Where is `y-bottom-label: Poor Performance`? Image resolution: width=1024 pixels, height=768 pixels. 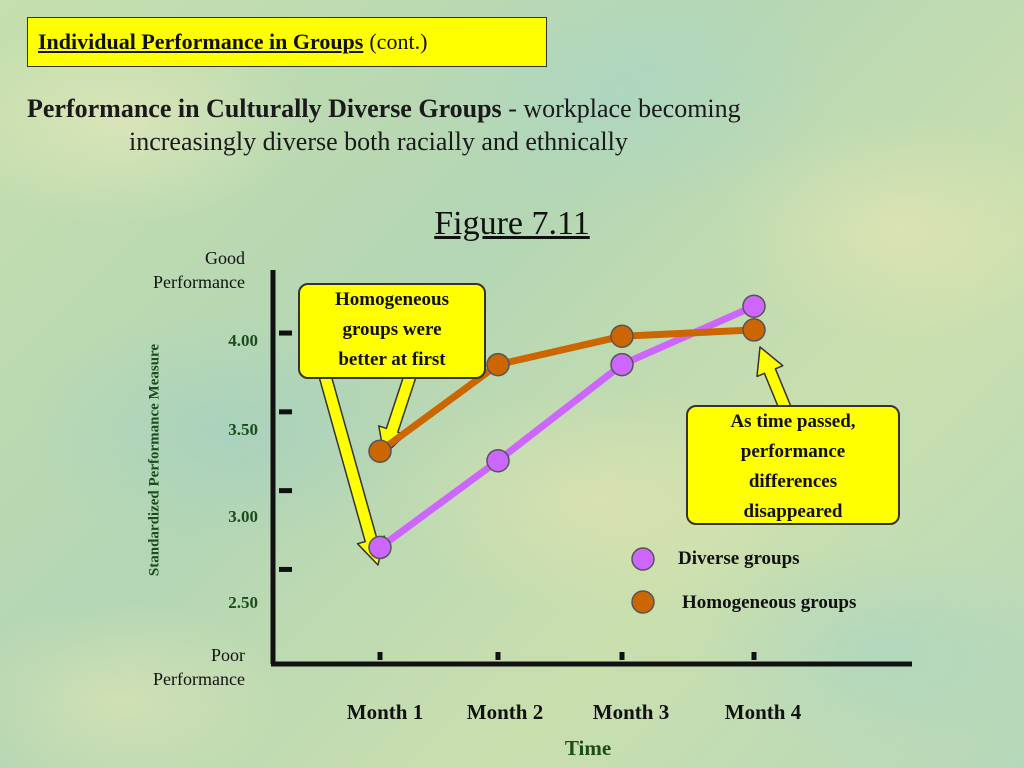
y-bottom-label: Poor Performance is located at coordinates (145, 667).